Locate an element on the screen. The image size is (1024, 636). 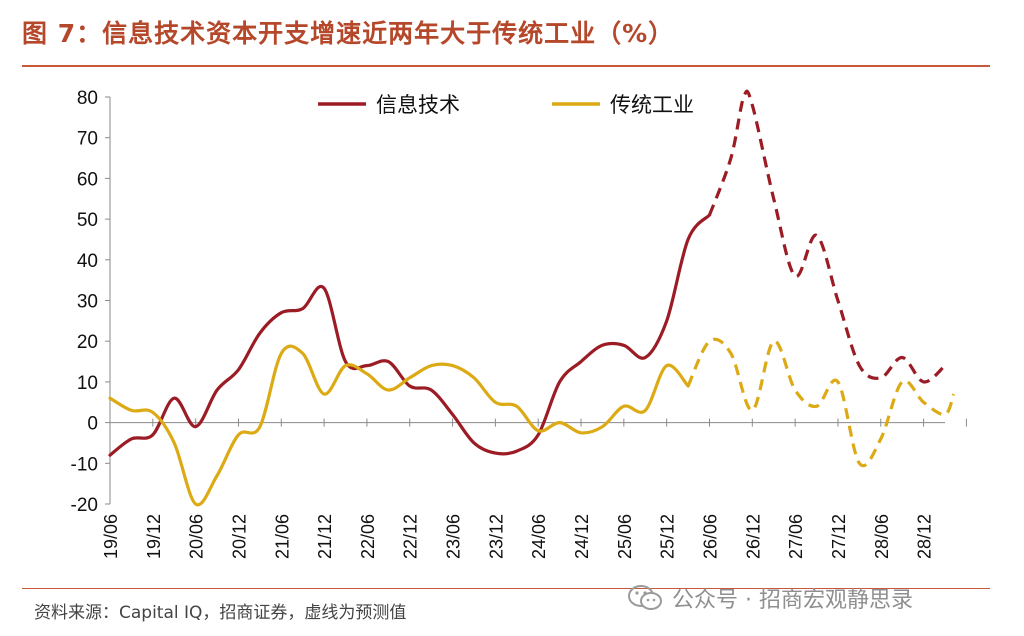
y-tick-label: -10 is located at coordinates (84, 464).